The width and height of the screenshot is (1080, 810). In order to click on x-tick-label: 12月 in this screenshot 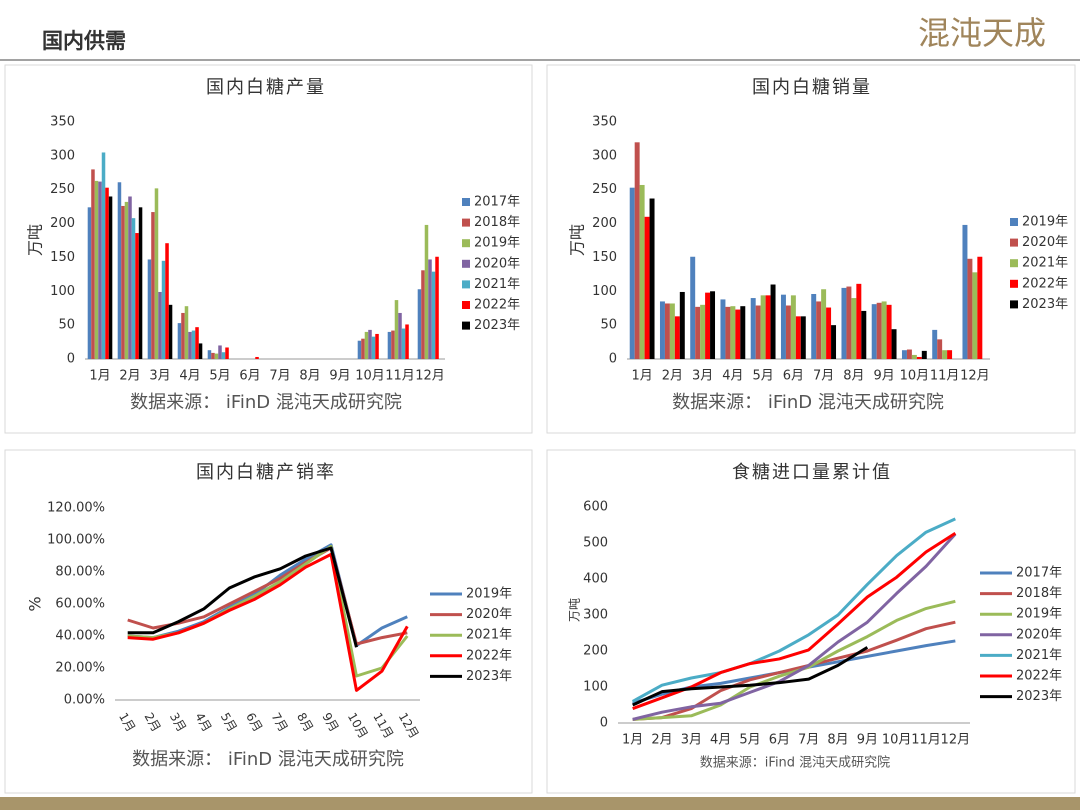, I will do `click(975, 376)`.